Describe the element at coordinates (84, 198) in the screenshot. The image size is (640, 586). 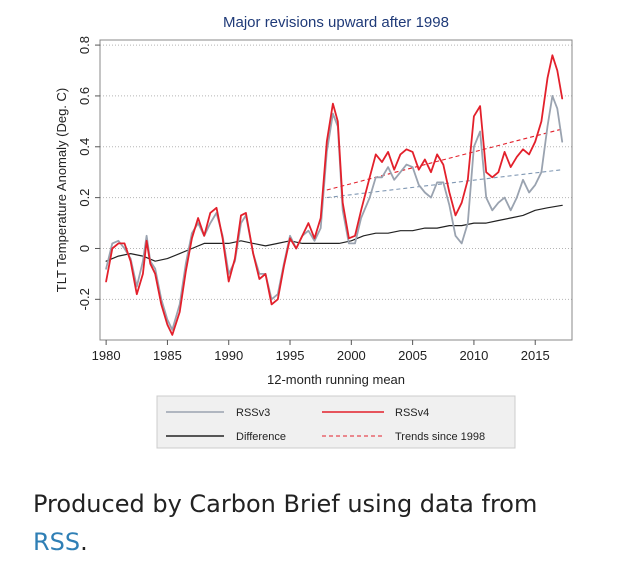
I see `y-tick-label: 0.2` at that location.